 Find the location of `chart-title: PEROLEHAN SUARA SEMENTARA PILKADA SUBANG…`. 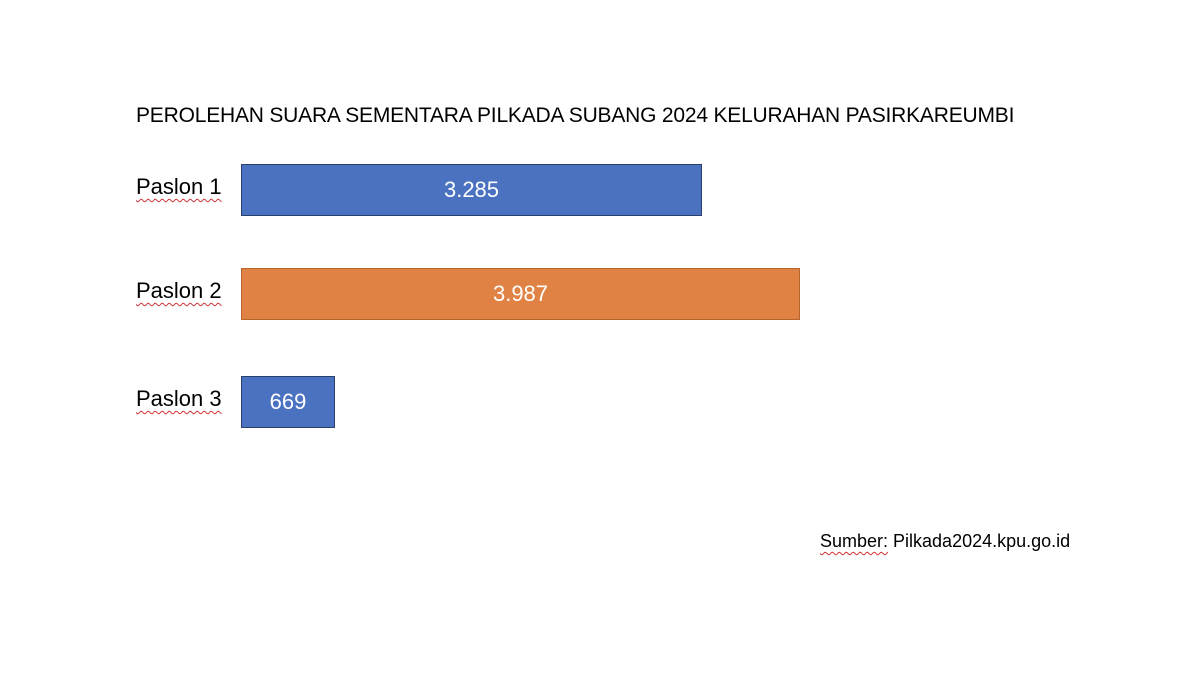

chart-title: PEROLEHAN SUARA SEMENTARA PILKADA SUBANG… is located at coordinates (575, 115).